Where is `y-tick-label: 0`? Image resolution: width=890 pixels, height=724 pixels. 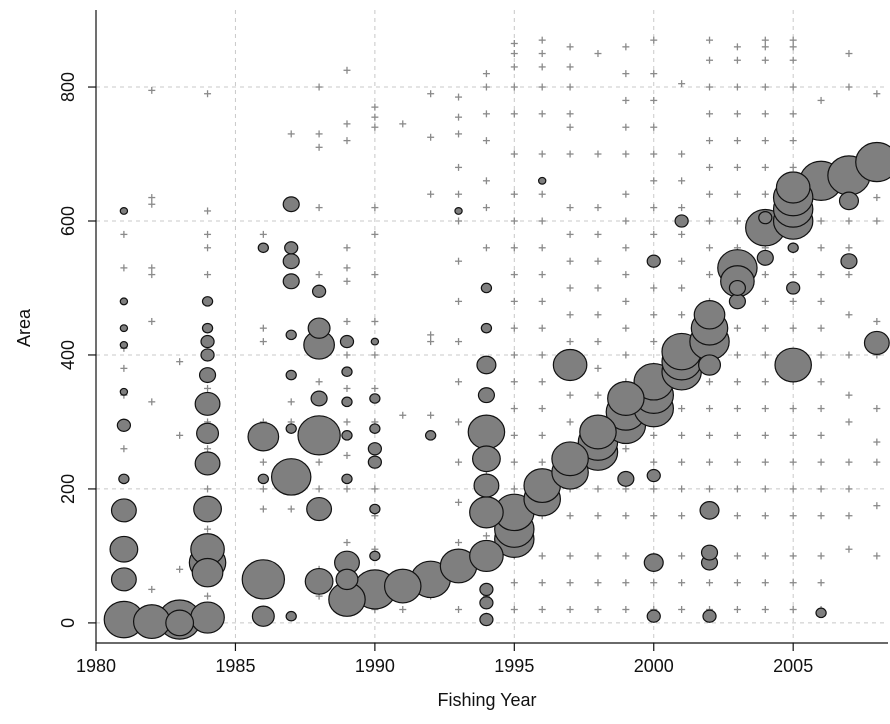 y-tick-label: 0 is located at coordinates (68, 623).